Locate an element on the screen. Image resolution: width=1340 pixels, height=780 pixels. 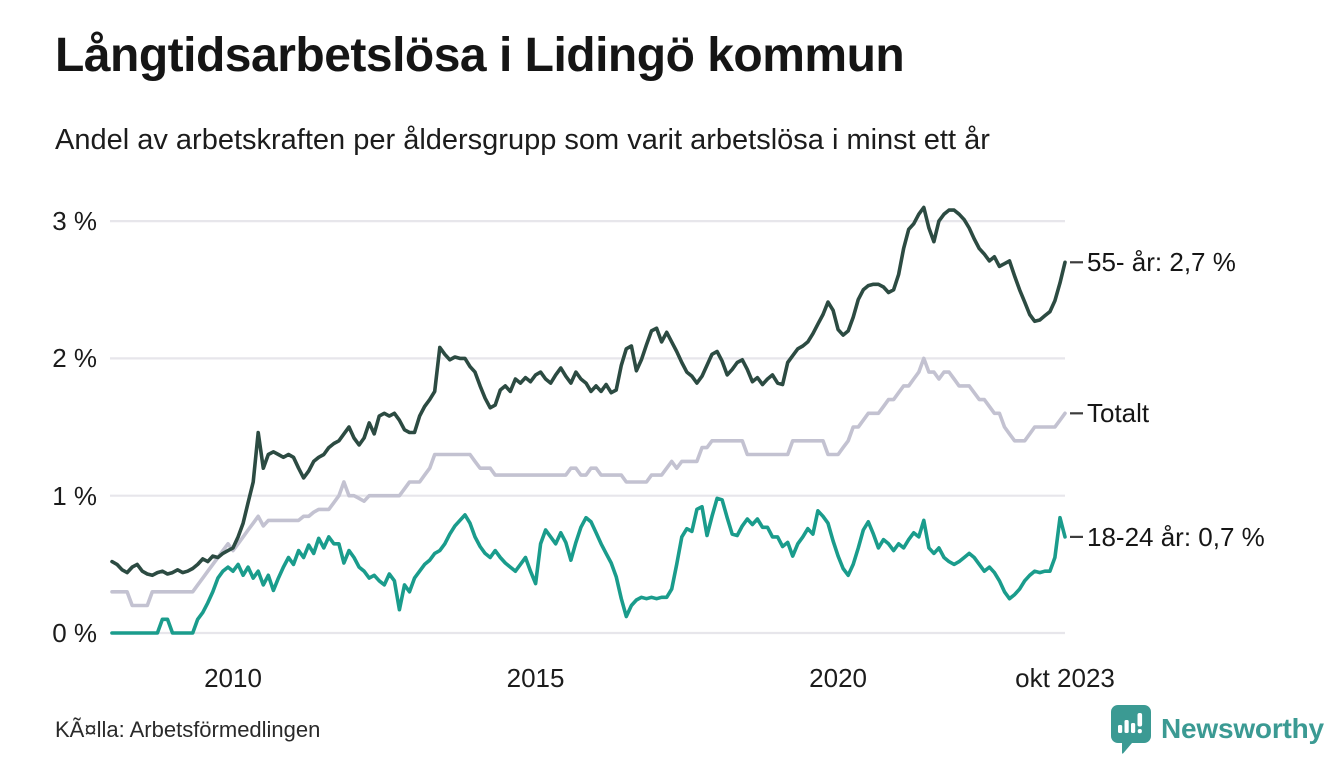
x-axis-tick-label: okt 2023 is located at coordinates (1065, 678).